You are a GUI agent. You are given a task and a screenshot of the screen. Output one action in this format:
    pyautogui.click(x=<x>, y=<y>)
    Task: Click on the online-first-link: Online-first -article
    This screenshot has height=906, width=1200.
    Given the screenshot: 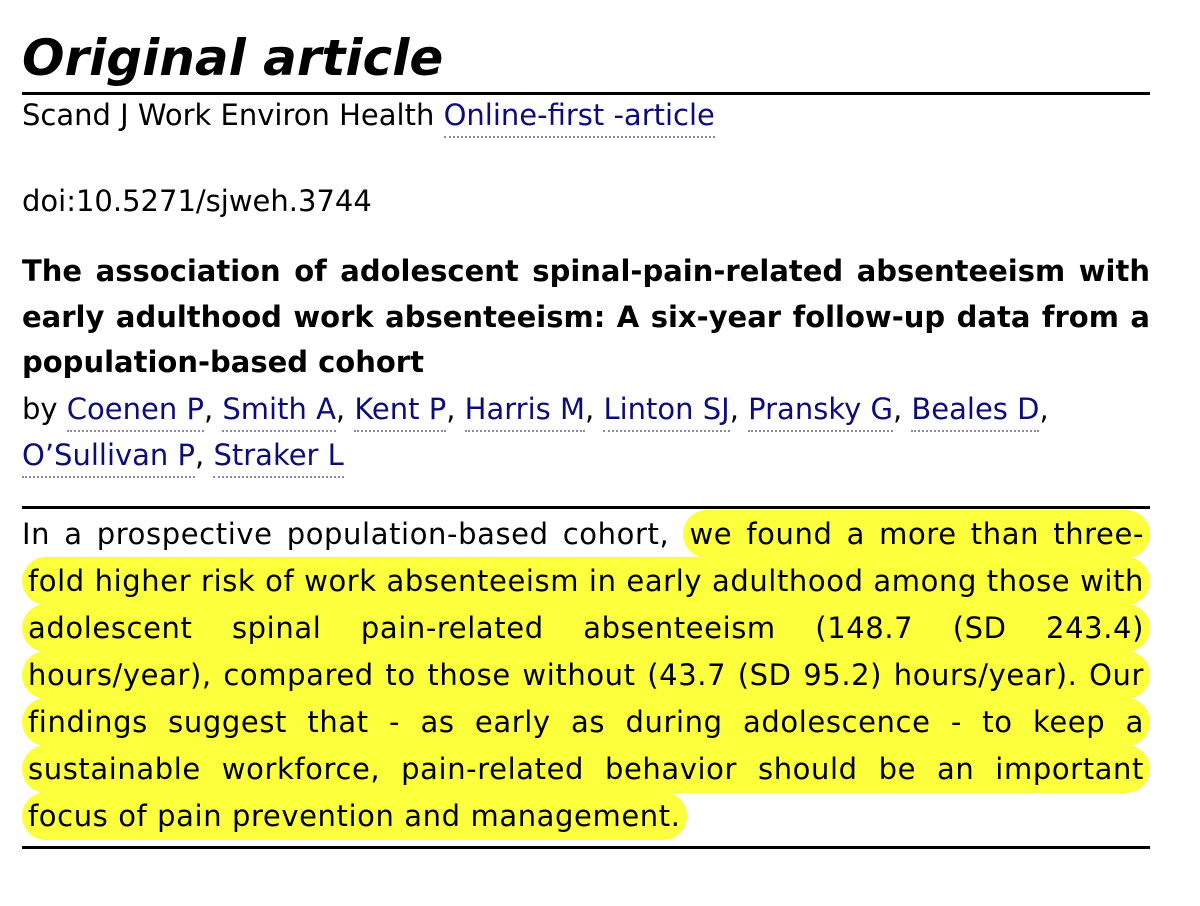 What is the action you would take?
    pyautogui.click(x=579, y=118)
    